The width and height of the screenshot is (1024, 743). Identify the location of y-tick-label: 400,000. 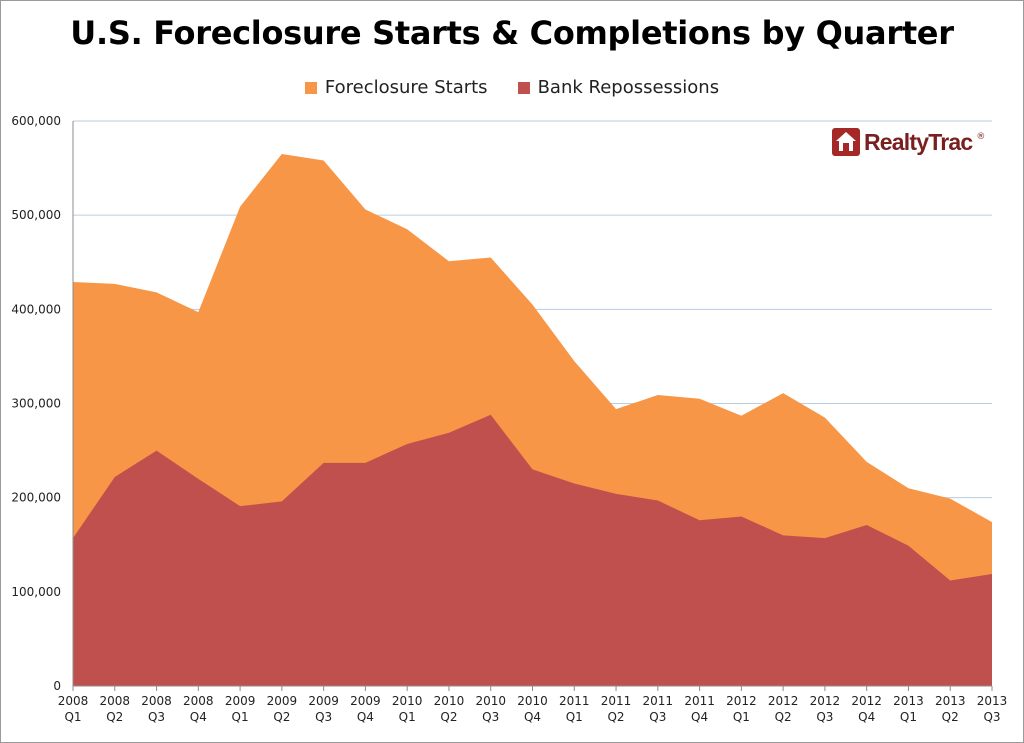
(36, 309).